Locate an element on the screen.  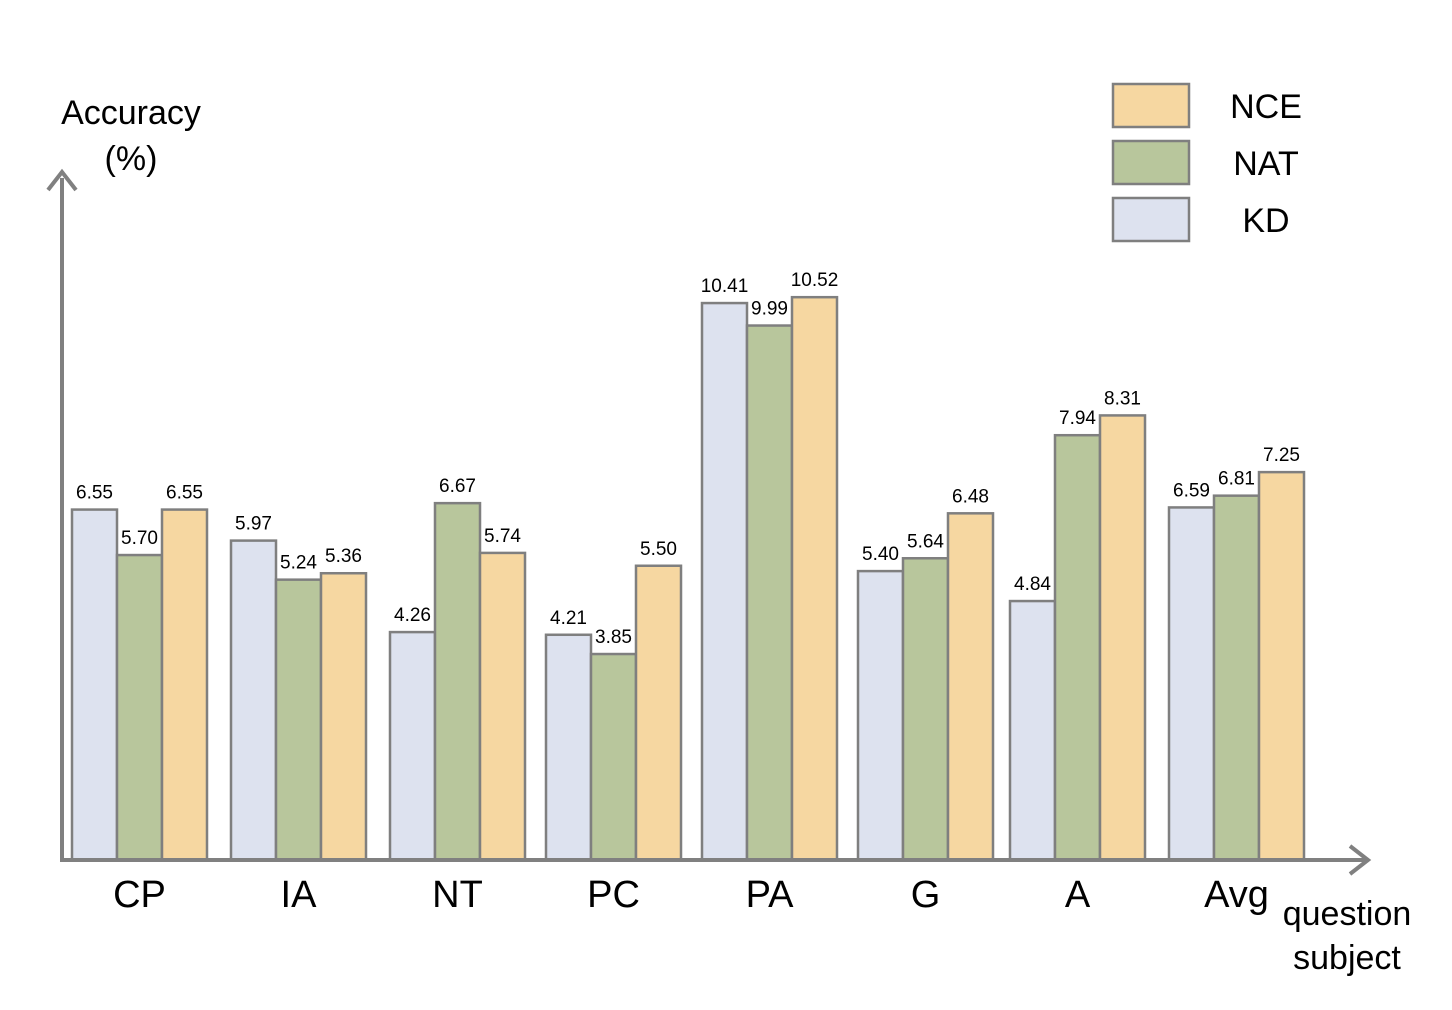
value-label-kd-pa: 10.41 is located at coordinates (725, 286).